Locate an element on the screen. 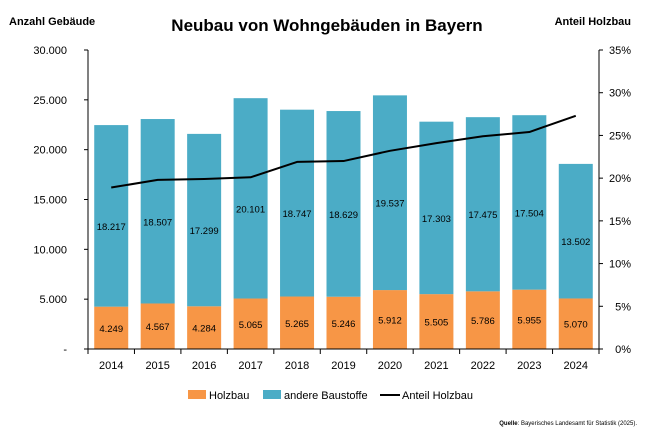  bar-holzbau-2024 is located at coordinates (575, 323).